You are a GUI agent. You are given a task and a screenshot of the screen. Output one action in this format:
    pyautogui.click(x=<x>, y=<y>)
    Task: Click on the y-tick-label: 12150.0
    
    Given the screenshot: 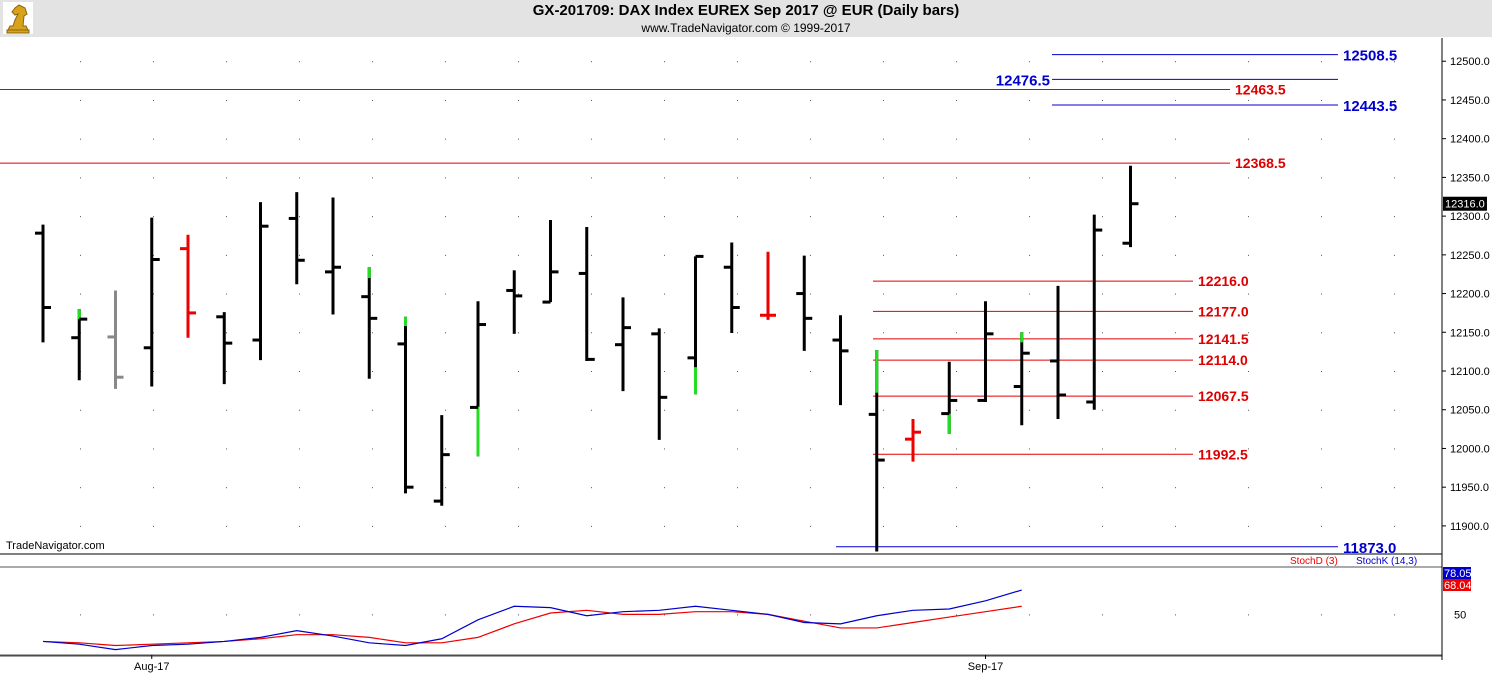 What is the action you would take?
    pyautogui.click(x=1470, y=333)
    